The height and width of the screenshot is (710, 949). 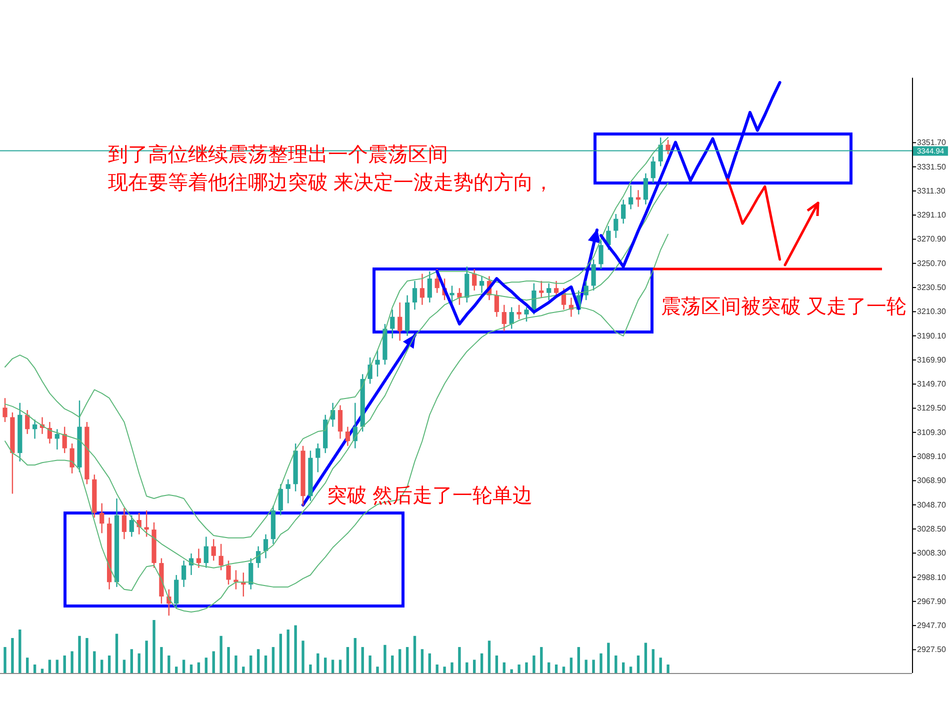 I want to click on line-series, so click(x=754, y=219).